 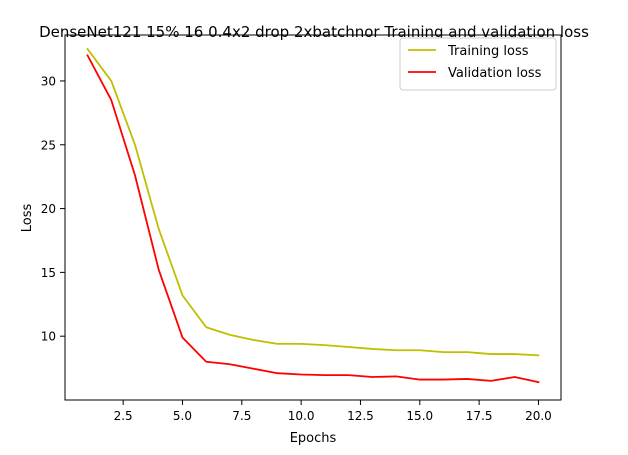 I want to click on y-axis-ticks: 10 15 20 25 30, so click(x=53, y=209).